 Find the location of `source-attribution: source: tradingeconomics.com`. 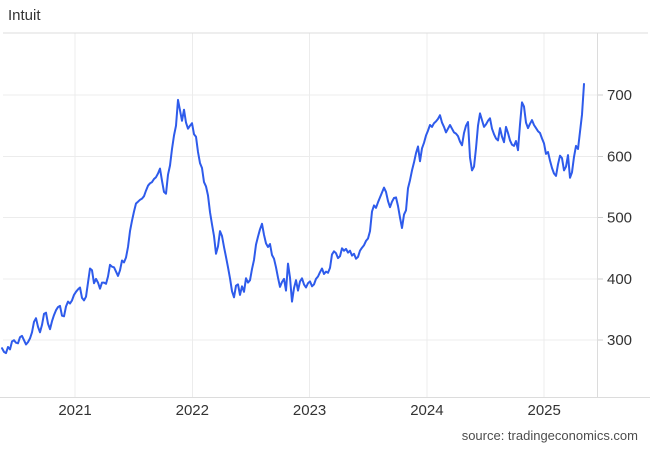

source-attribution: source: tradingeconomics.com is located at coordinates (549, 435).